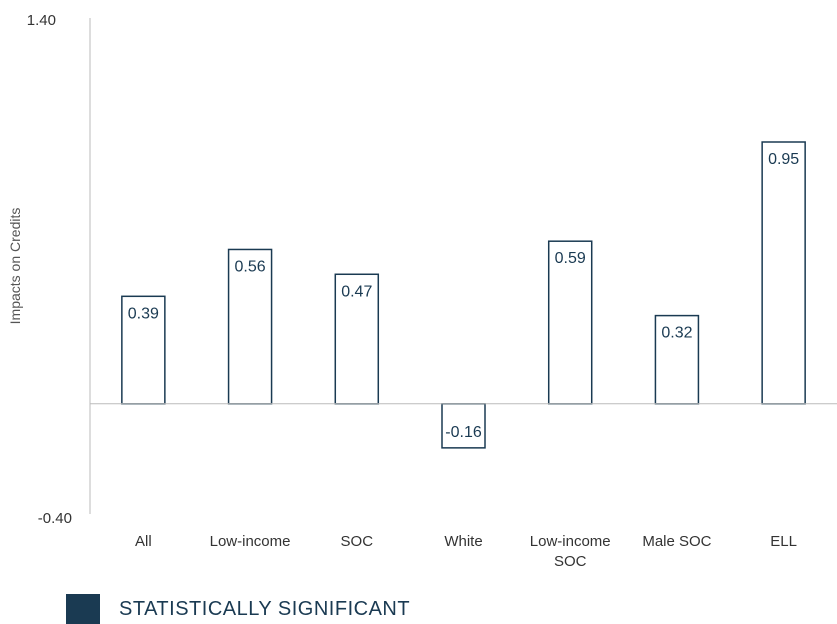 The image size is (837, 624). I want to click on category-label-5: Male SOC, so click(676, 541).